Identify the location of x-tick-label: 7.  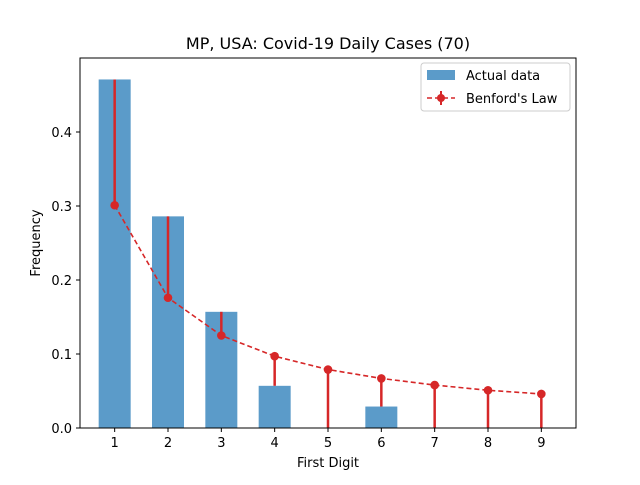
(435, 443).